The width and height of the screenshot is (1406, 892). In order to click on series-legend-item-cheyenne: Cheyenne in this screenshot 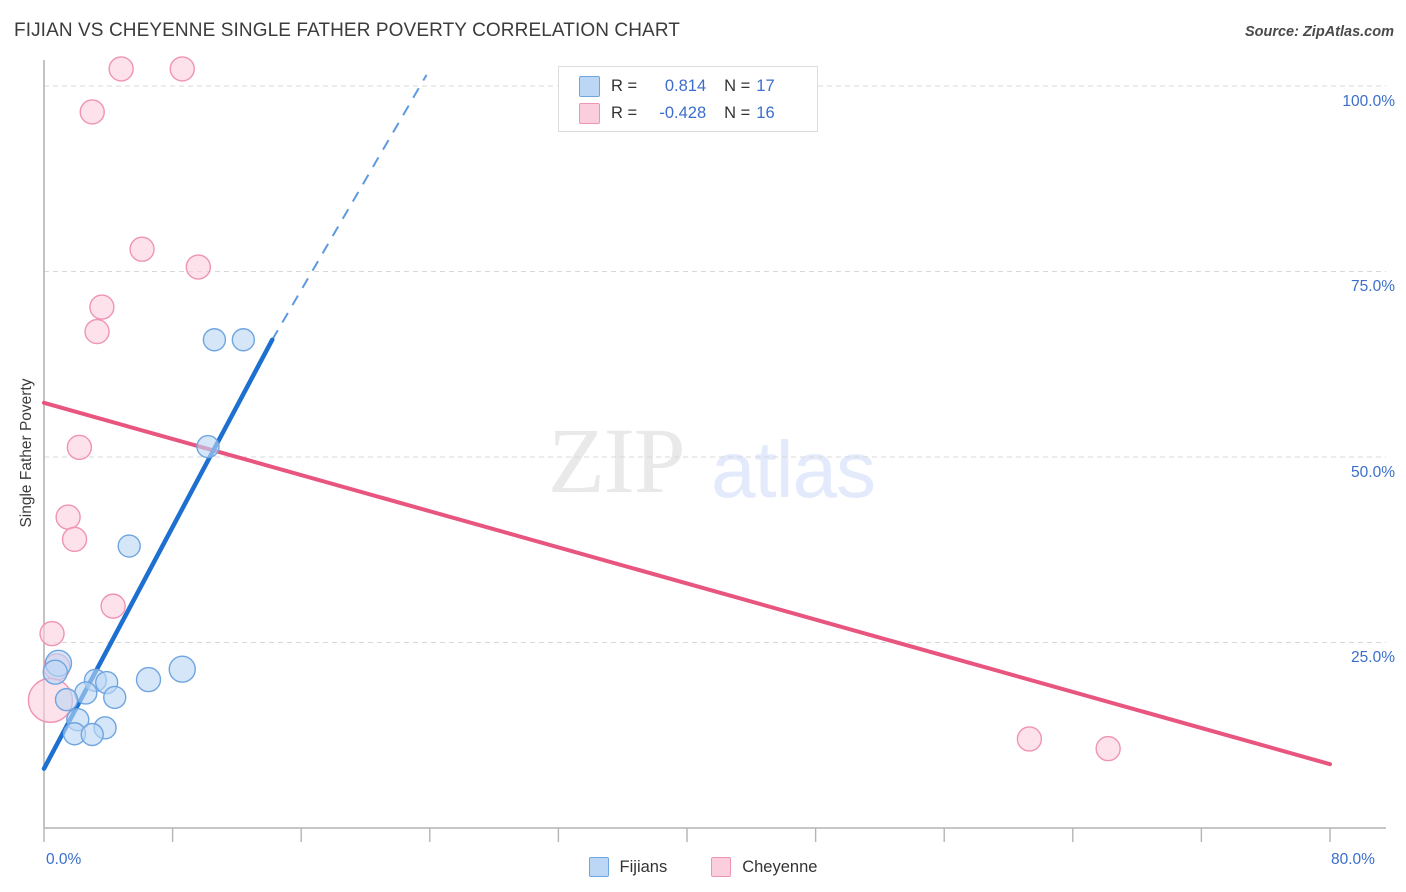, I will do `click(764, 867)`.